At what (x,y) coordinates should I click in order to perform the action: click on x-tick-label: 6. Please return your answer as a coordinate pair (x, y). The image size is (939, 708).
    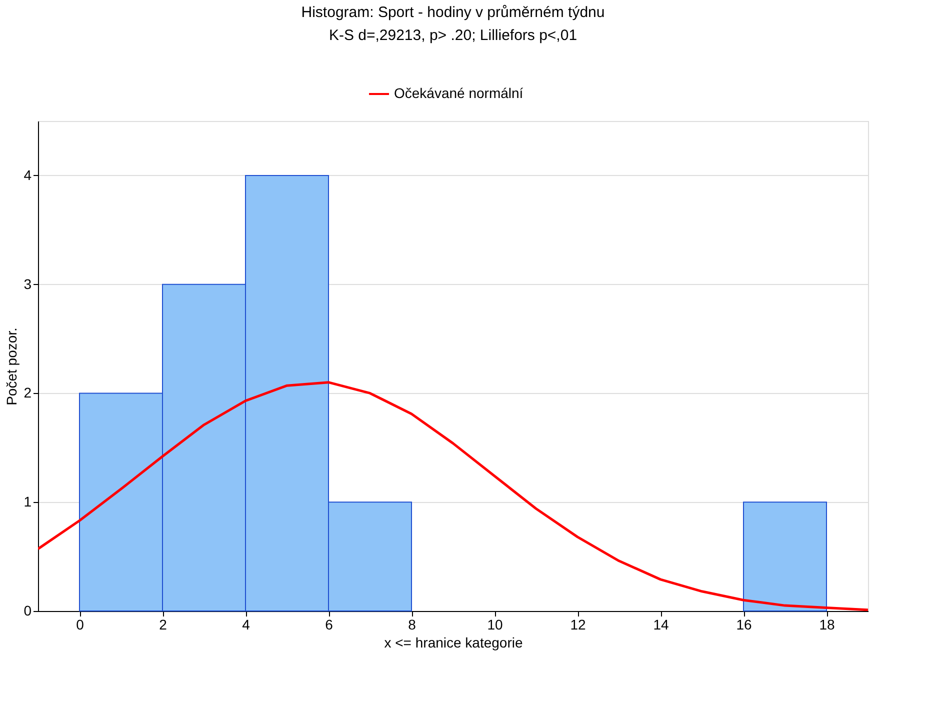
    Looking at the image, I should click on (329, 624).